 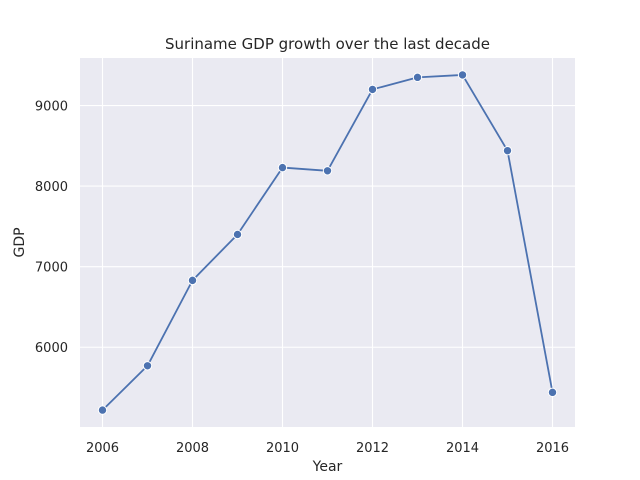 What do you see at coordinates (20, 242) in the screenshot?
I see `y-axis-label: GDP` at bounding box center [20, 242].